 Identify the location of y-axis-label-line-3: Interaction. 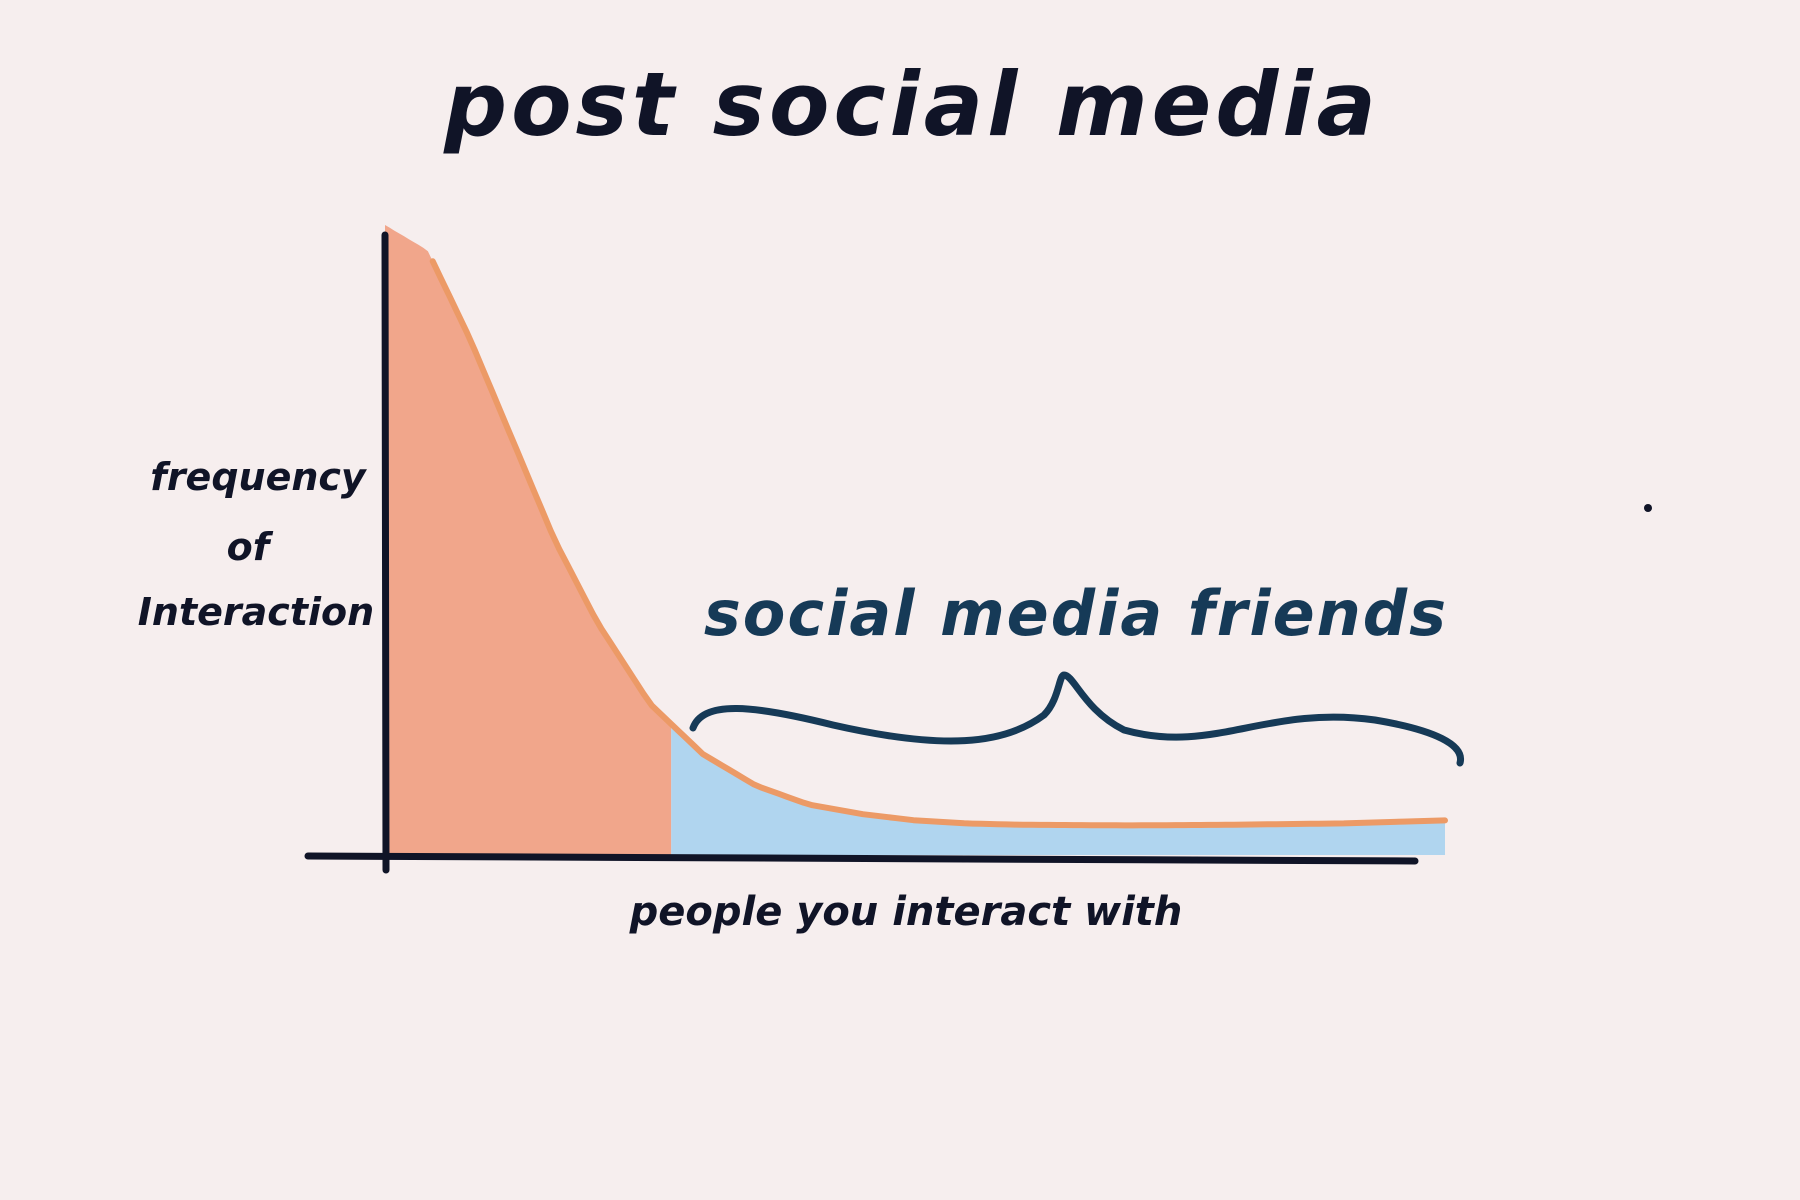
(256, 612).